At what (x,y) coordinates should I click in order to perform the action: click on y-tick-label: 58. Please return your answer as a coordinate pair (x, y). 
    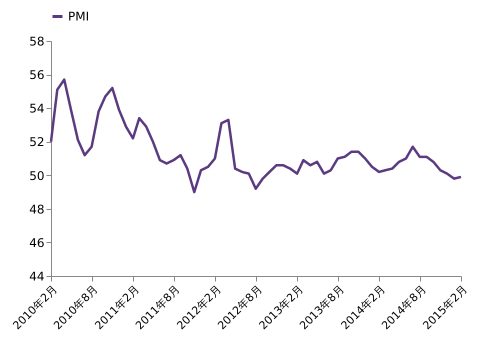
    Looking at the image, I should click on (36, 41).